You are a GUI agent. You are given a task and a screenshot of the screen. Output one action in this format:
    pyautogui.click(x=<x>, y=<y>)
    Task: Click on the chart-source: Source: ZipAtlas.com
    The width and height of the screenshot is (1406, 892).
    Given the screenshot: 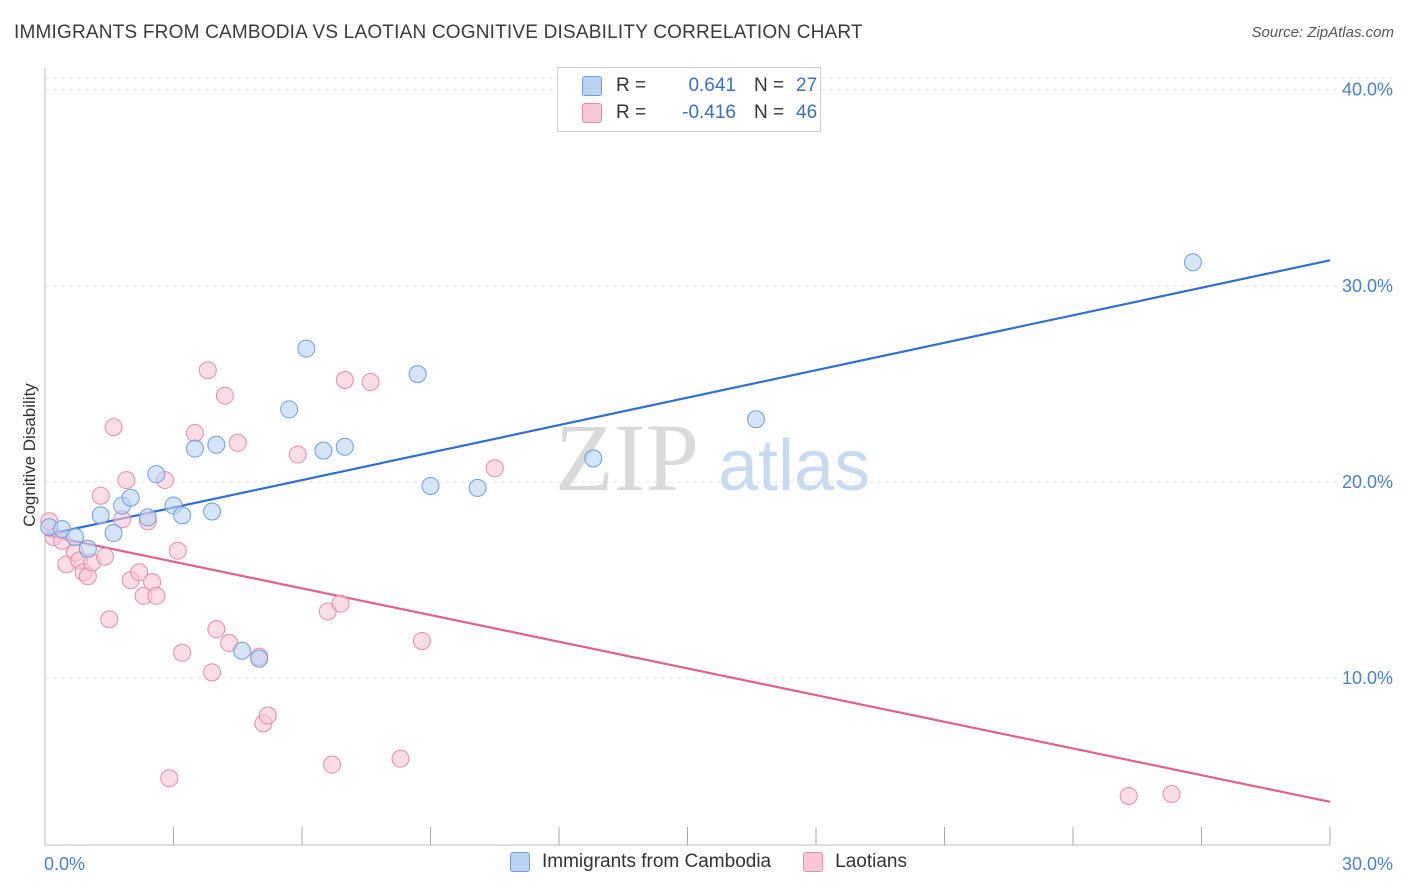 What is the action you would take?
    pyautogui.click(x=1322, y=32)
    